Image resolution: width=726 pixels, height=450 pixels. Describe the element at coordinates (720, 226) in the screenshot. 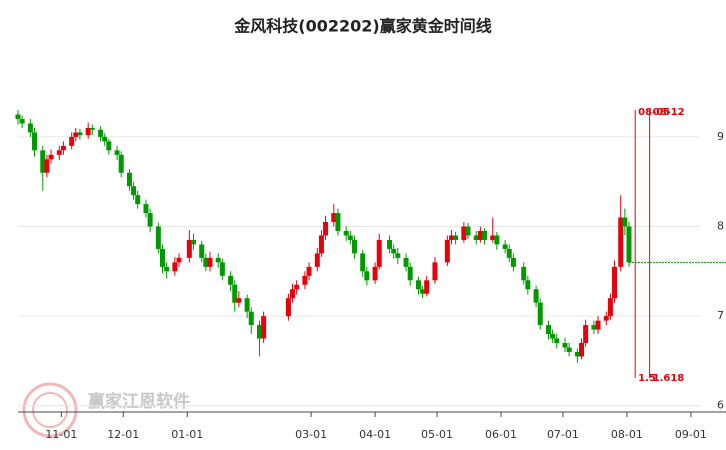

I see `y-tick-label: 8` at that location.